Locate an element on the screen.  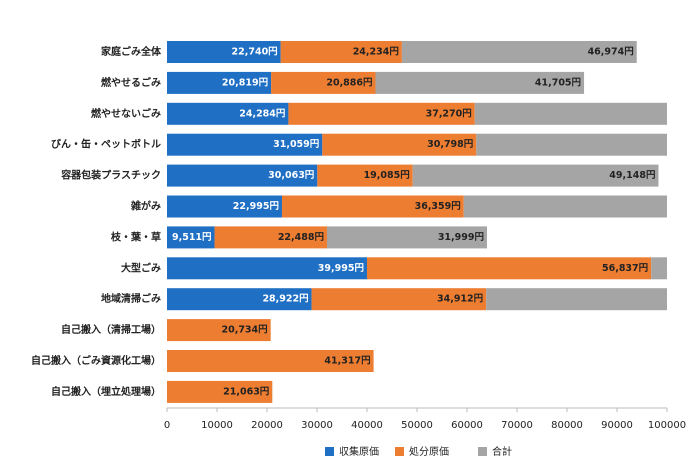
value-label: 20,819円 is located at coordinates (245, 82).